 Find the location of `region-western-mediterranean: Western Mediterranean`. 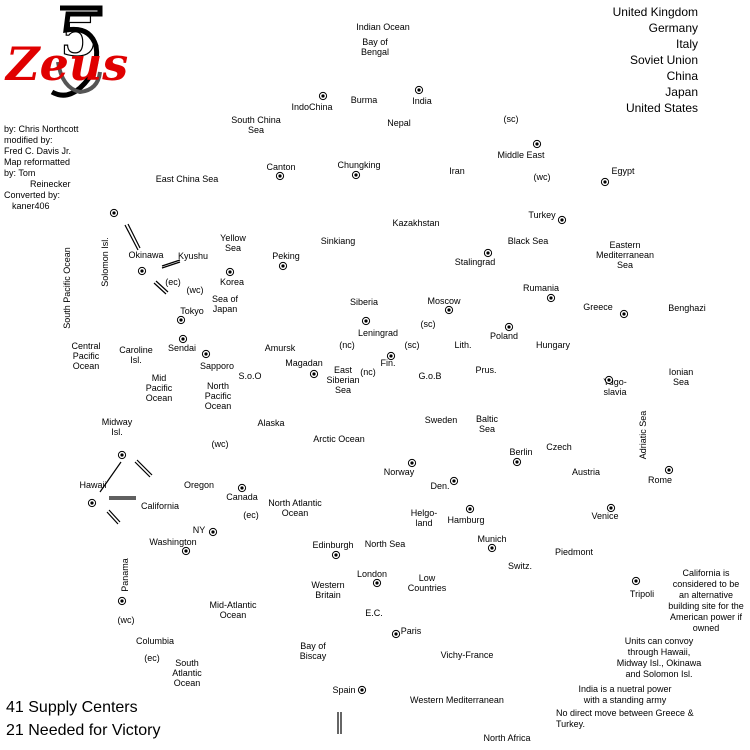

region-western-mediterranean: Western Mediterranean is located at coordinates (457, 700).